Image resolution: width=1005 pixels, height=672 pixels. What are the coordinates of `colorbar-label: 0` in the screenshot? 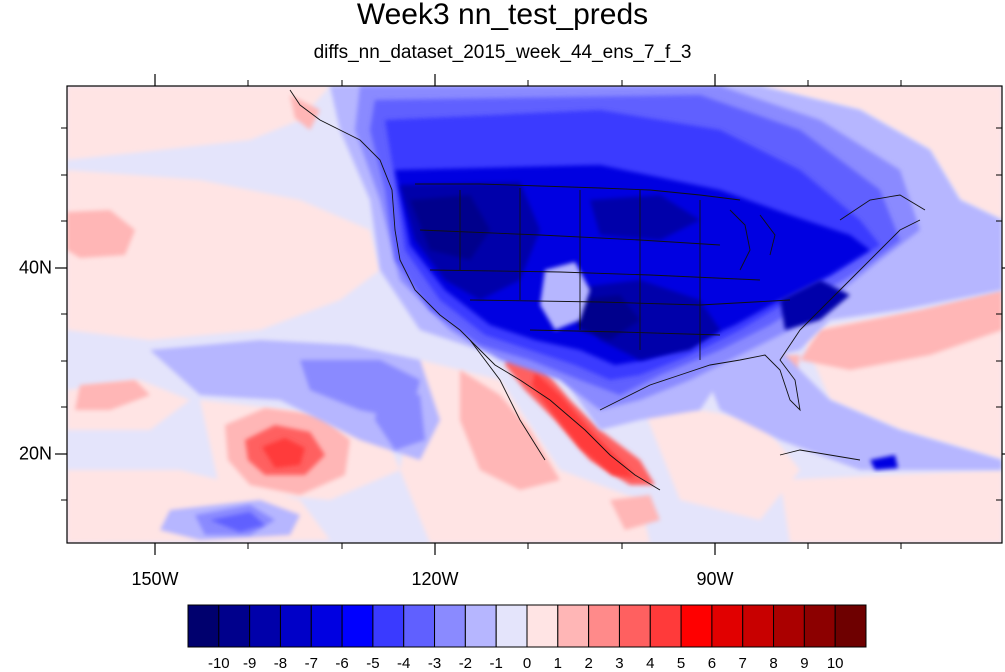 It's located at (527, 663).